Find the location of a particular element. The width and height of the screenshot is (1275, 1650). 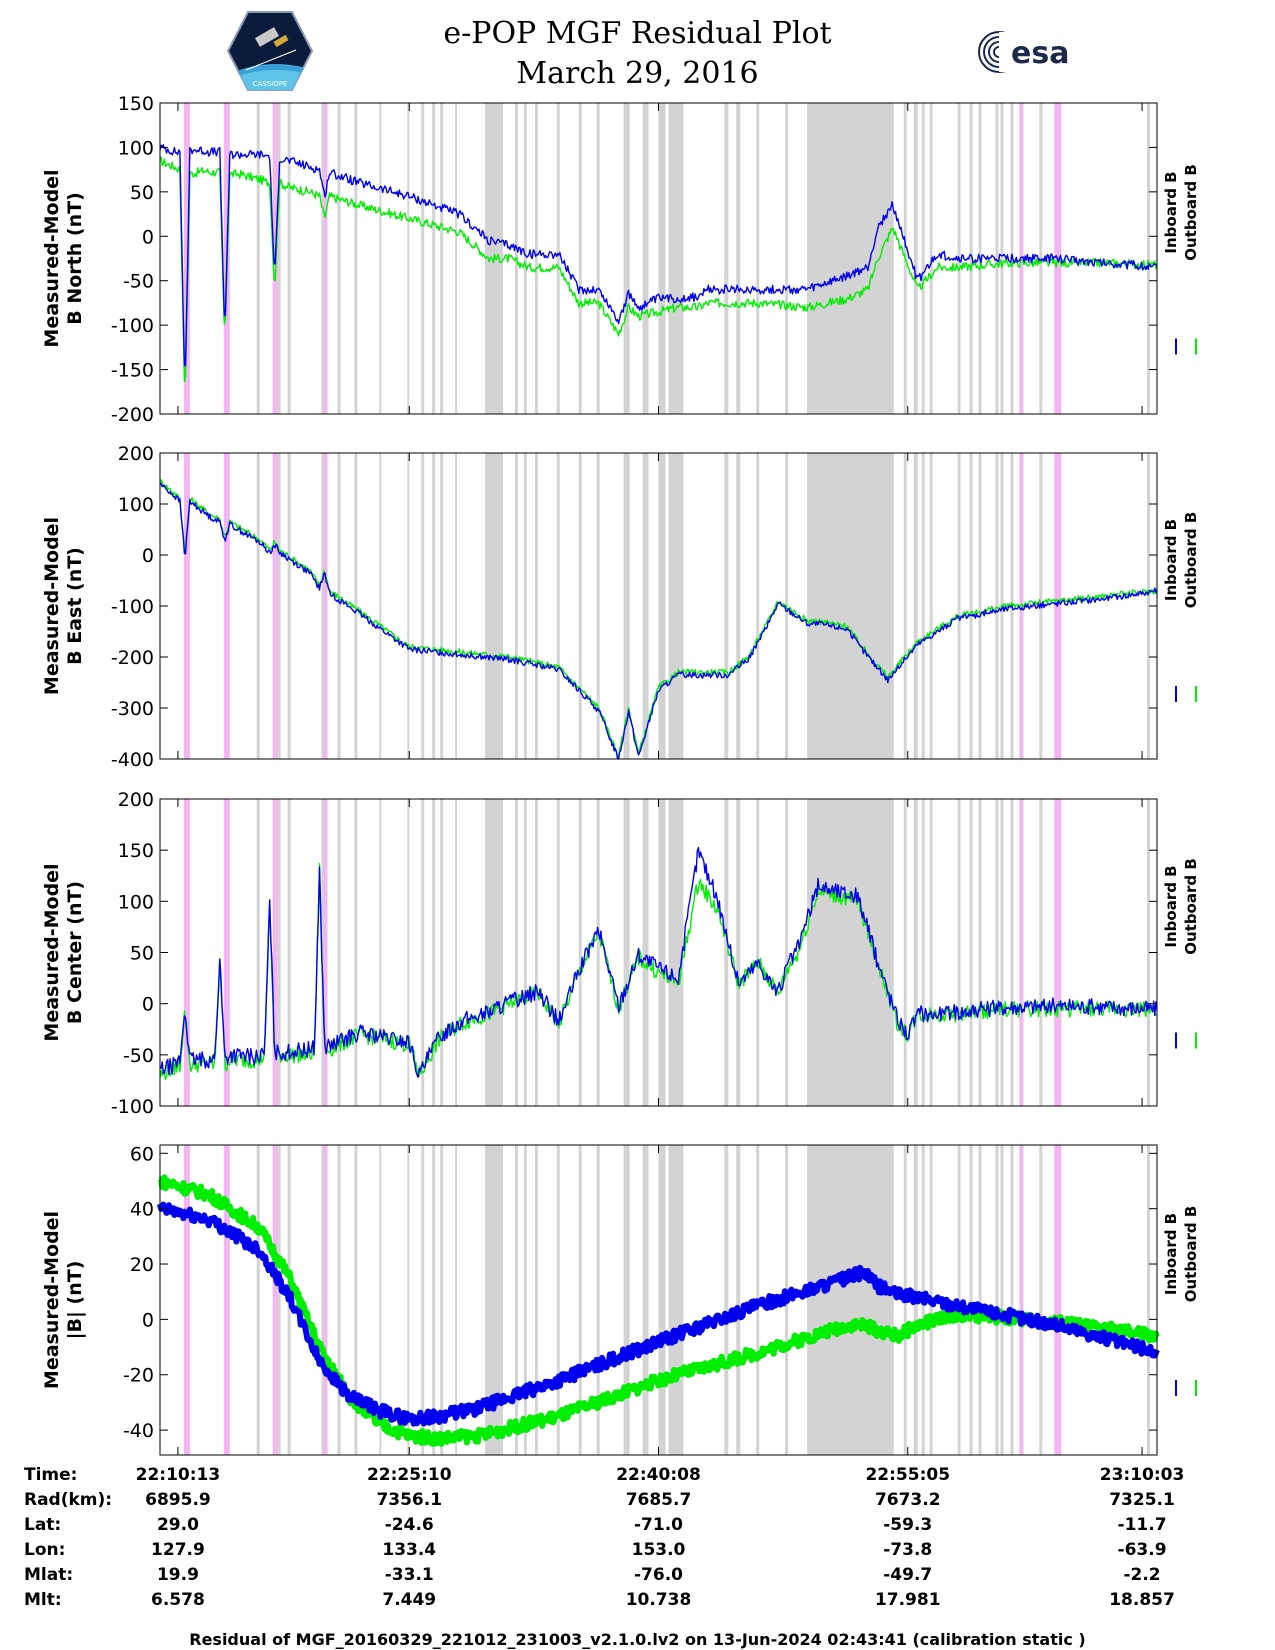

y-tick-label: 200 is located at coordinates (136, 800).